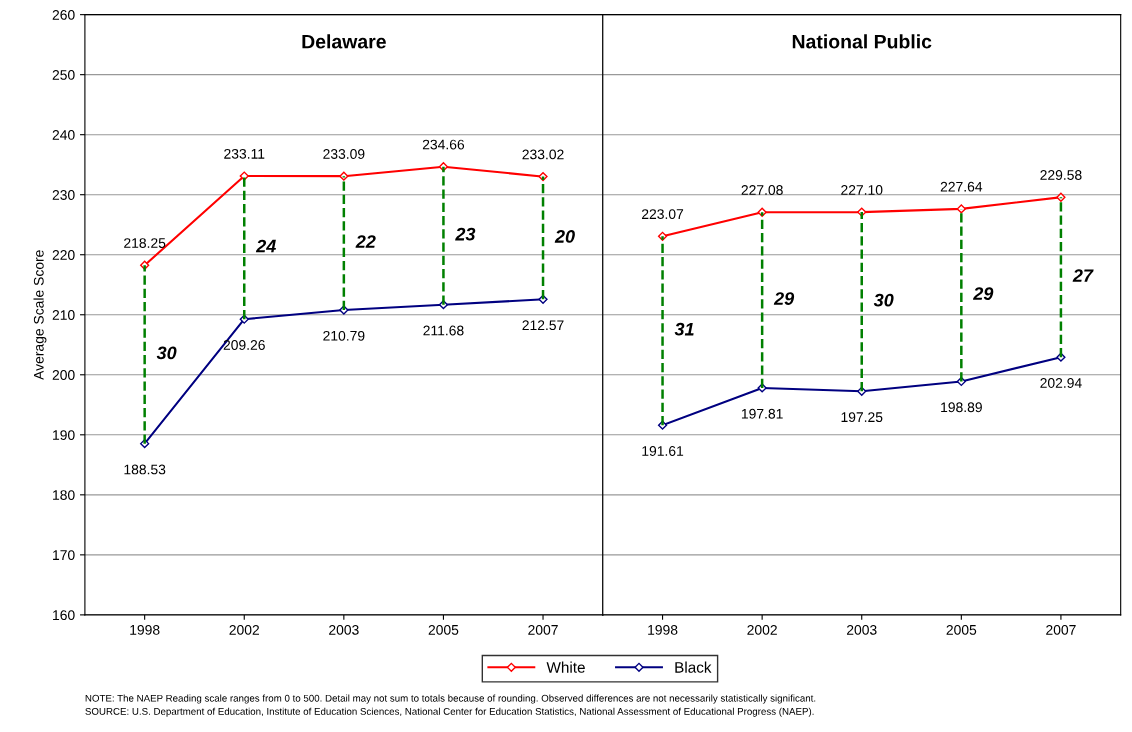  Describe the element at coordinates (1061, 175) in the screenshot. I see `data-label: 229.58` at that location.